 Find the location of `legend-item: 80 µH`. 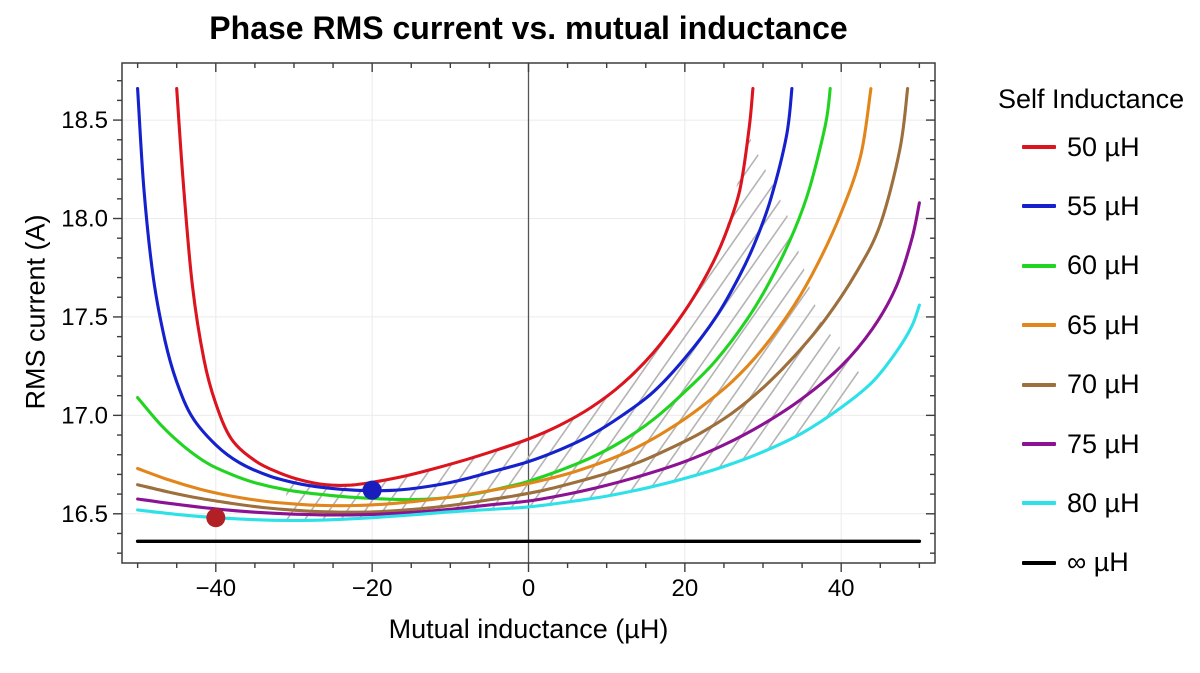

legend-item: 80 µH is located at coordinates (1081, 502).